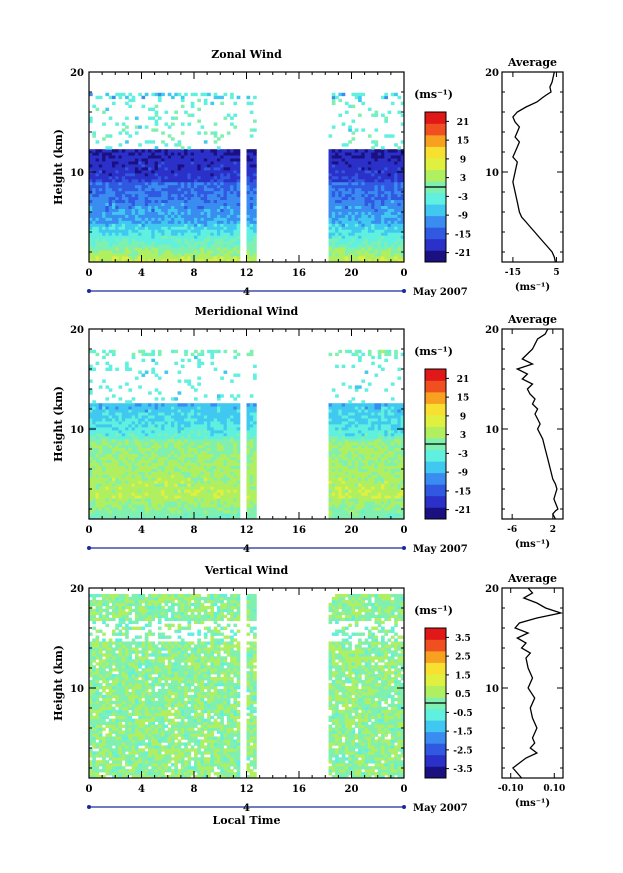 Image resolution: width=623 pixels, height=873 pixels. What do you see at coordinates (58, 167) in the screenshot?
I see `y-axis-label: Height (km)` at bounding box center [58, 167].